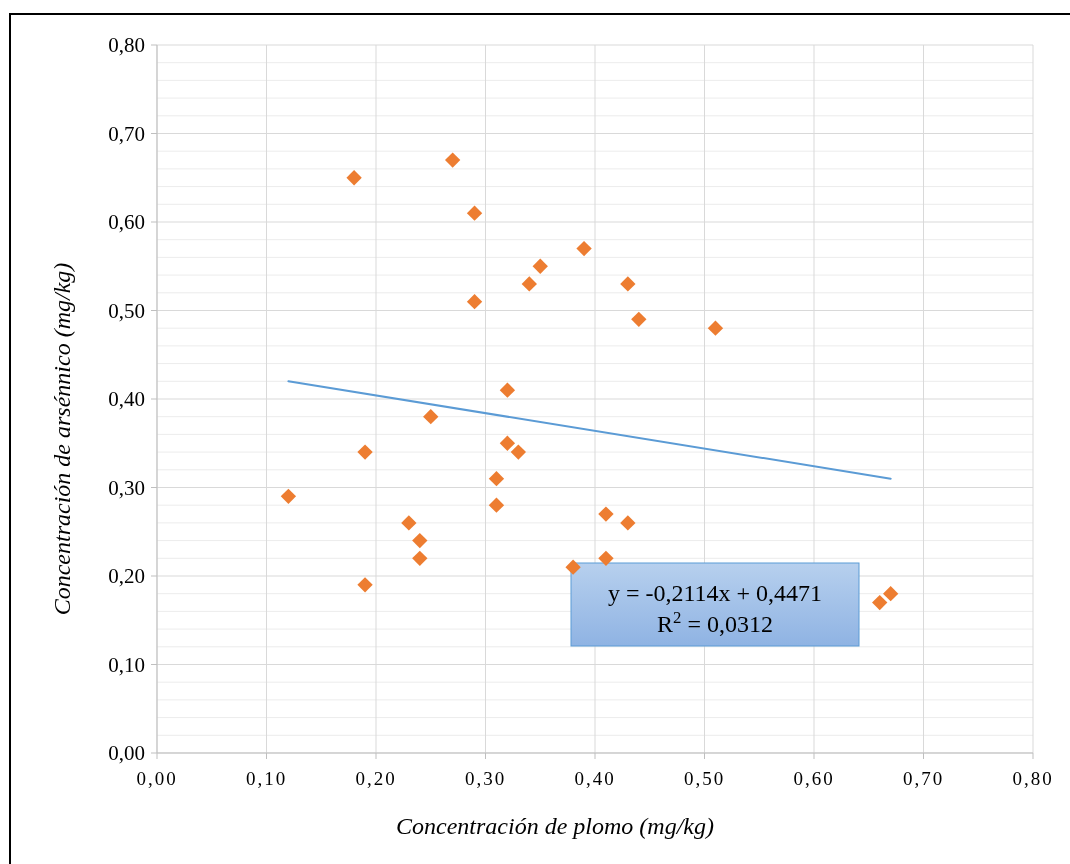  I want to click on x-tick-label: 0,70, so click(923, 778).